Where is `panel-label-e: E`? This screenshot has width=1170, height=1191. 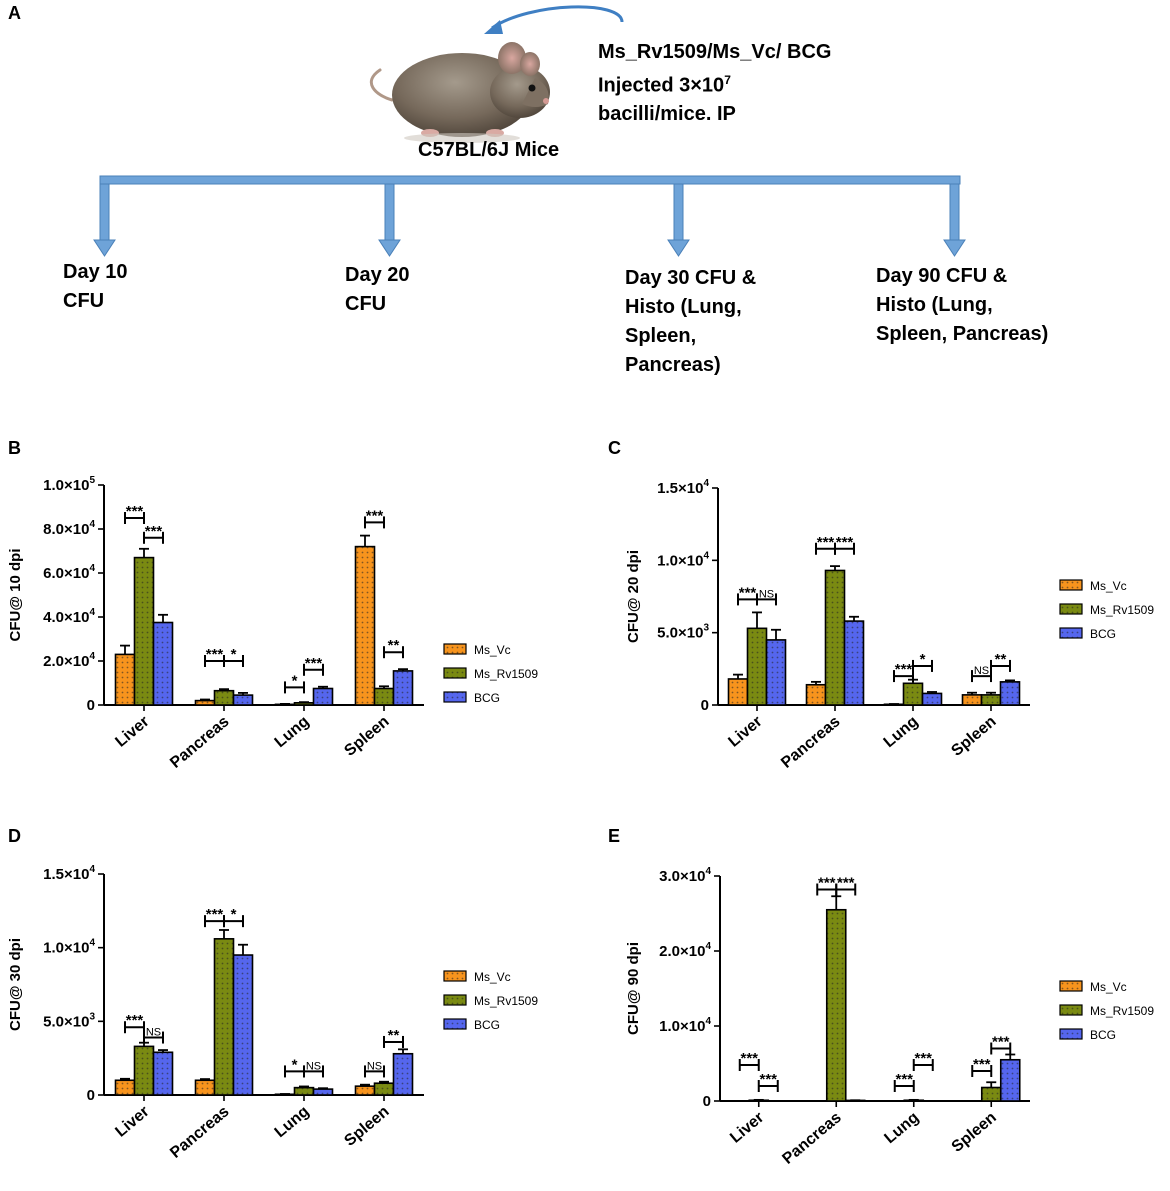
panel-label-e: E is located at coordinates (614, 836).